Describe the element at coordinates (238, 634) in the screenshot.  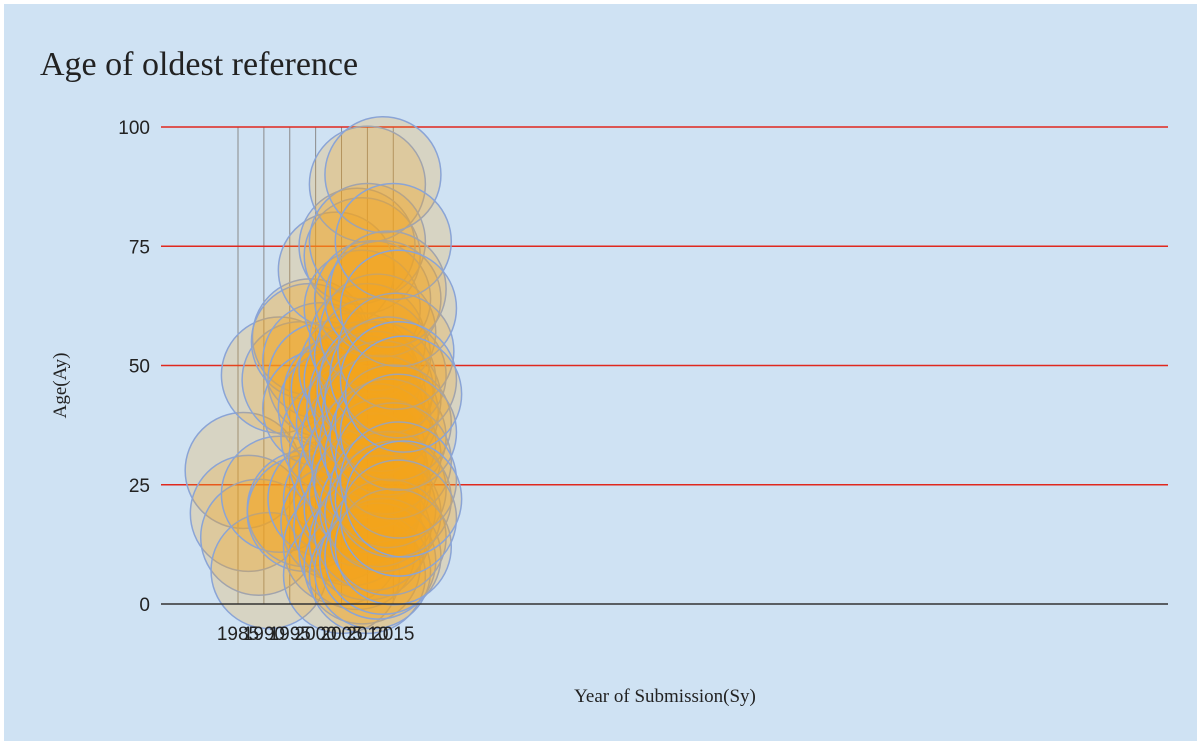
I see `x-tick-label: 1985` at that location.